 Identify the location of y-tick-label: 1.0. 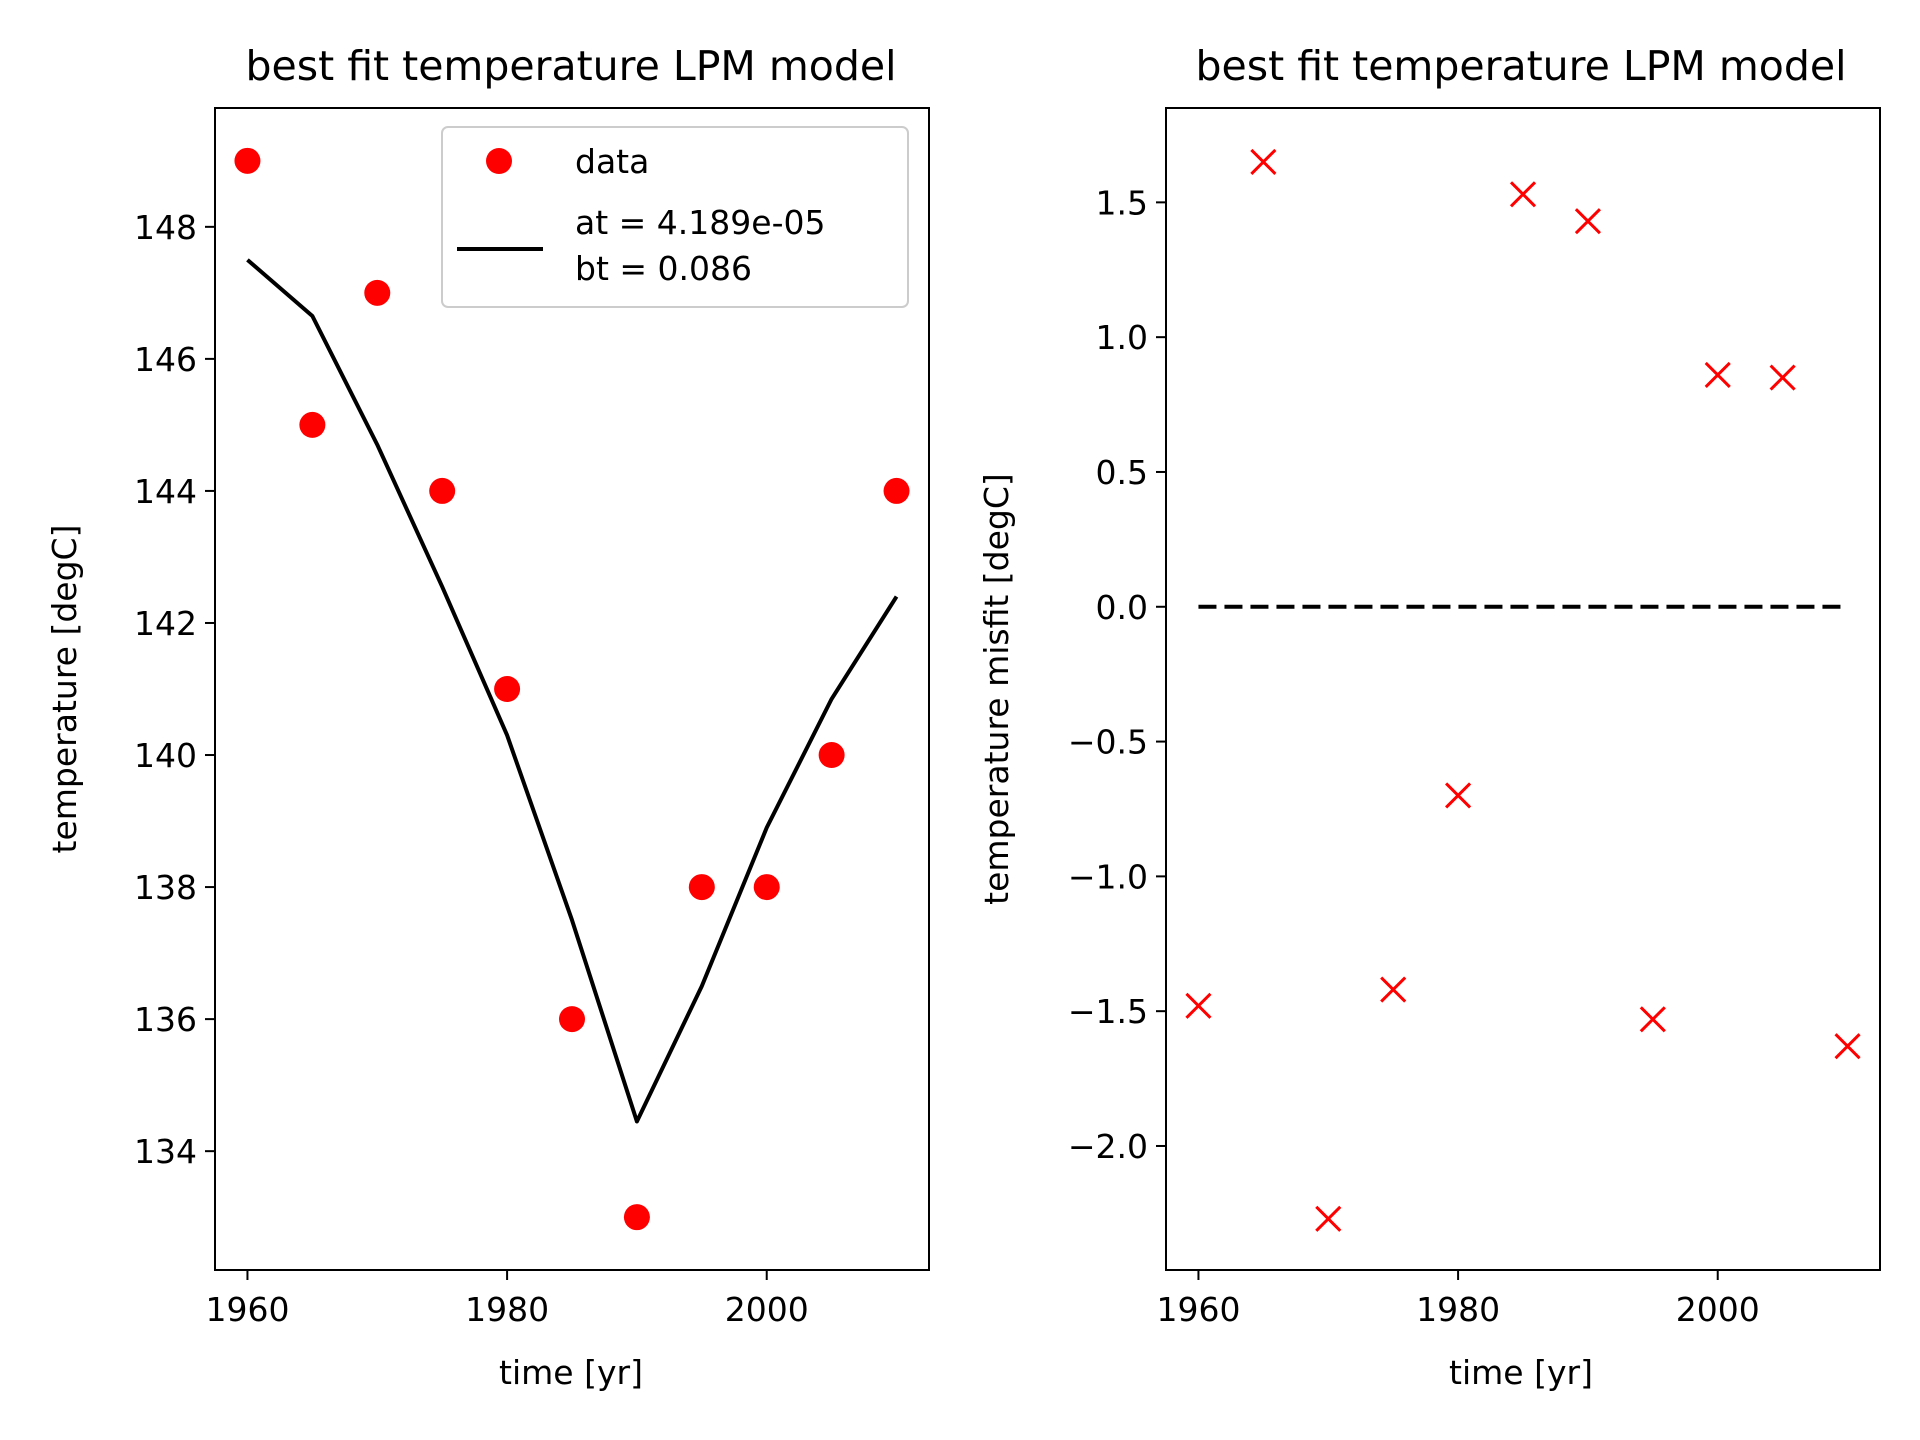
(1122, 337).